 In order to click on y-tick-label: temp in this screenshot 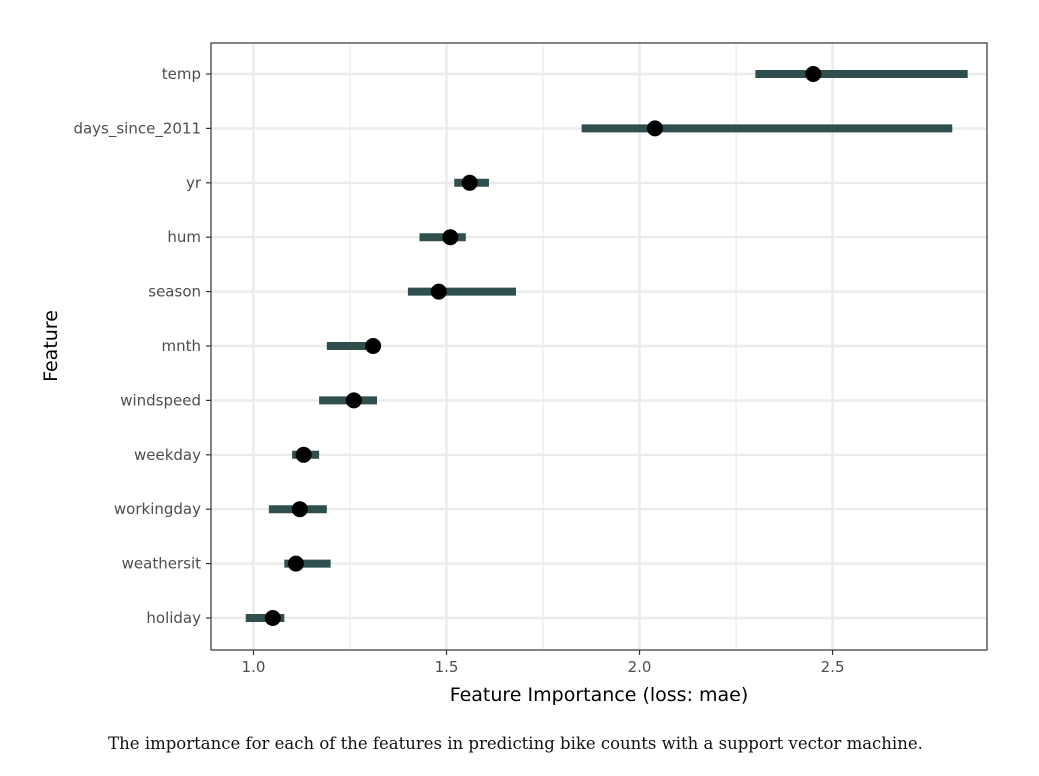, I will do `click(181, 74)`.